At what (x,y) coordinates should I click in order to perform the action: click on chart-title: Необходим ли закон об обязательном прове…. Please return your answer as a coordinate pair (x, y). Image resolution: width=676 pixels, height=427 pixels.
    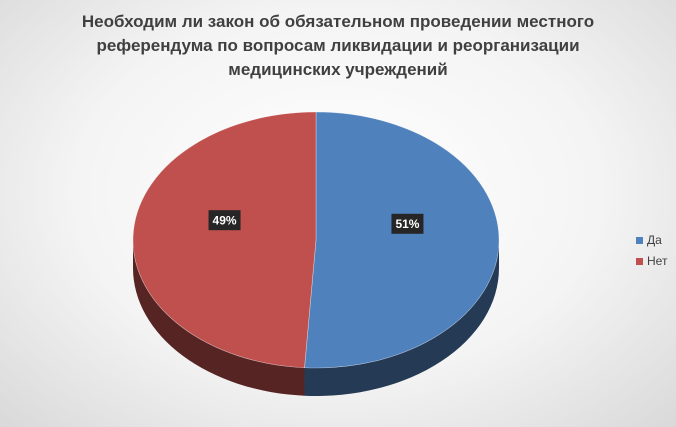
    Looking at the image, I should click on (338, 45).